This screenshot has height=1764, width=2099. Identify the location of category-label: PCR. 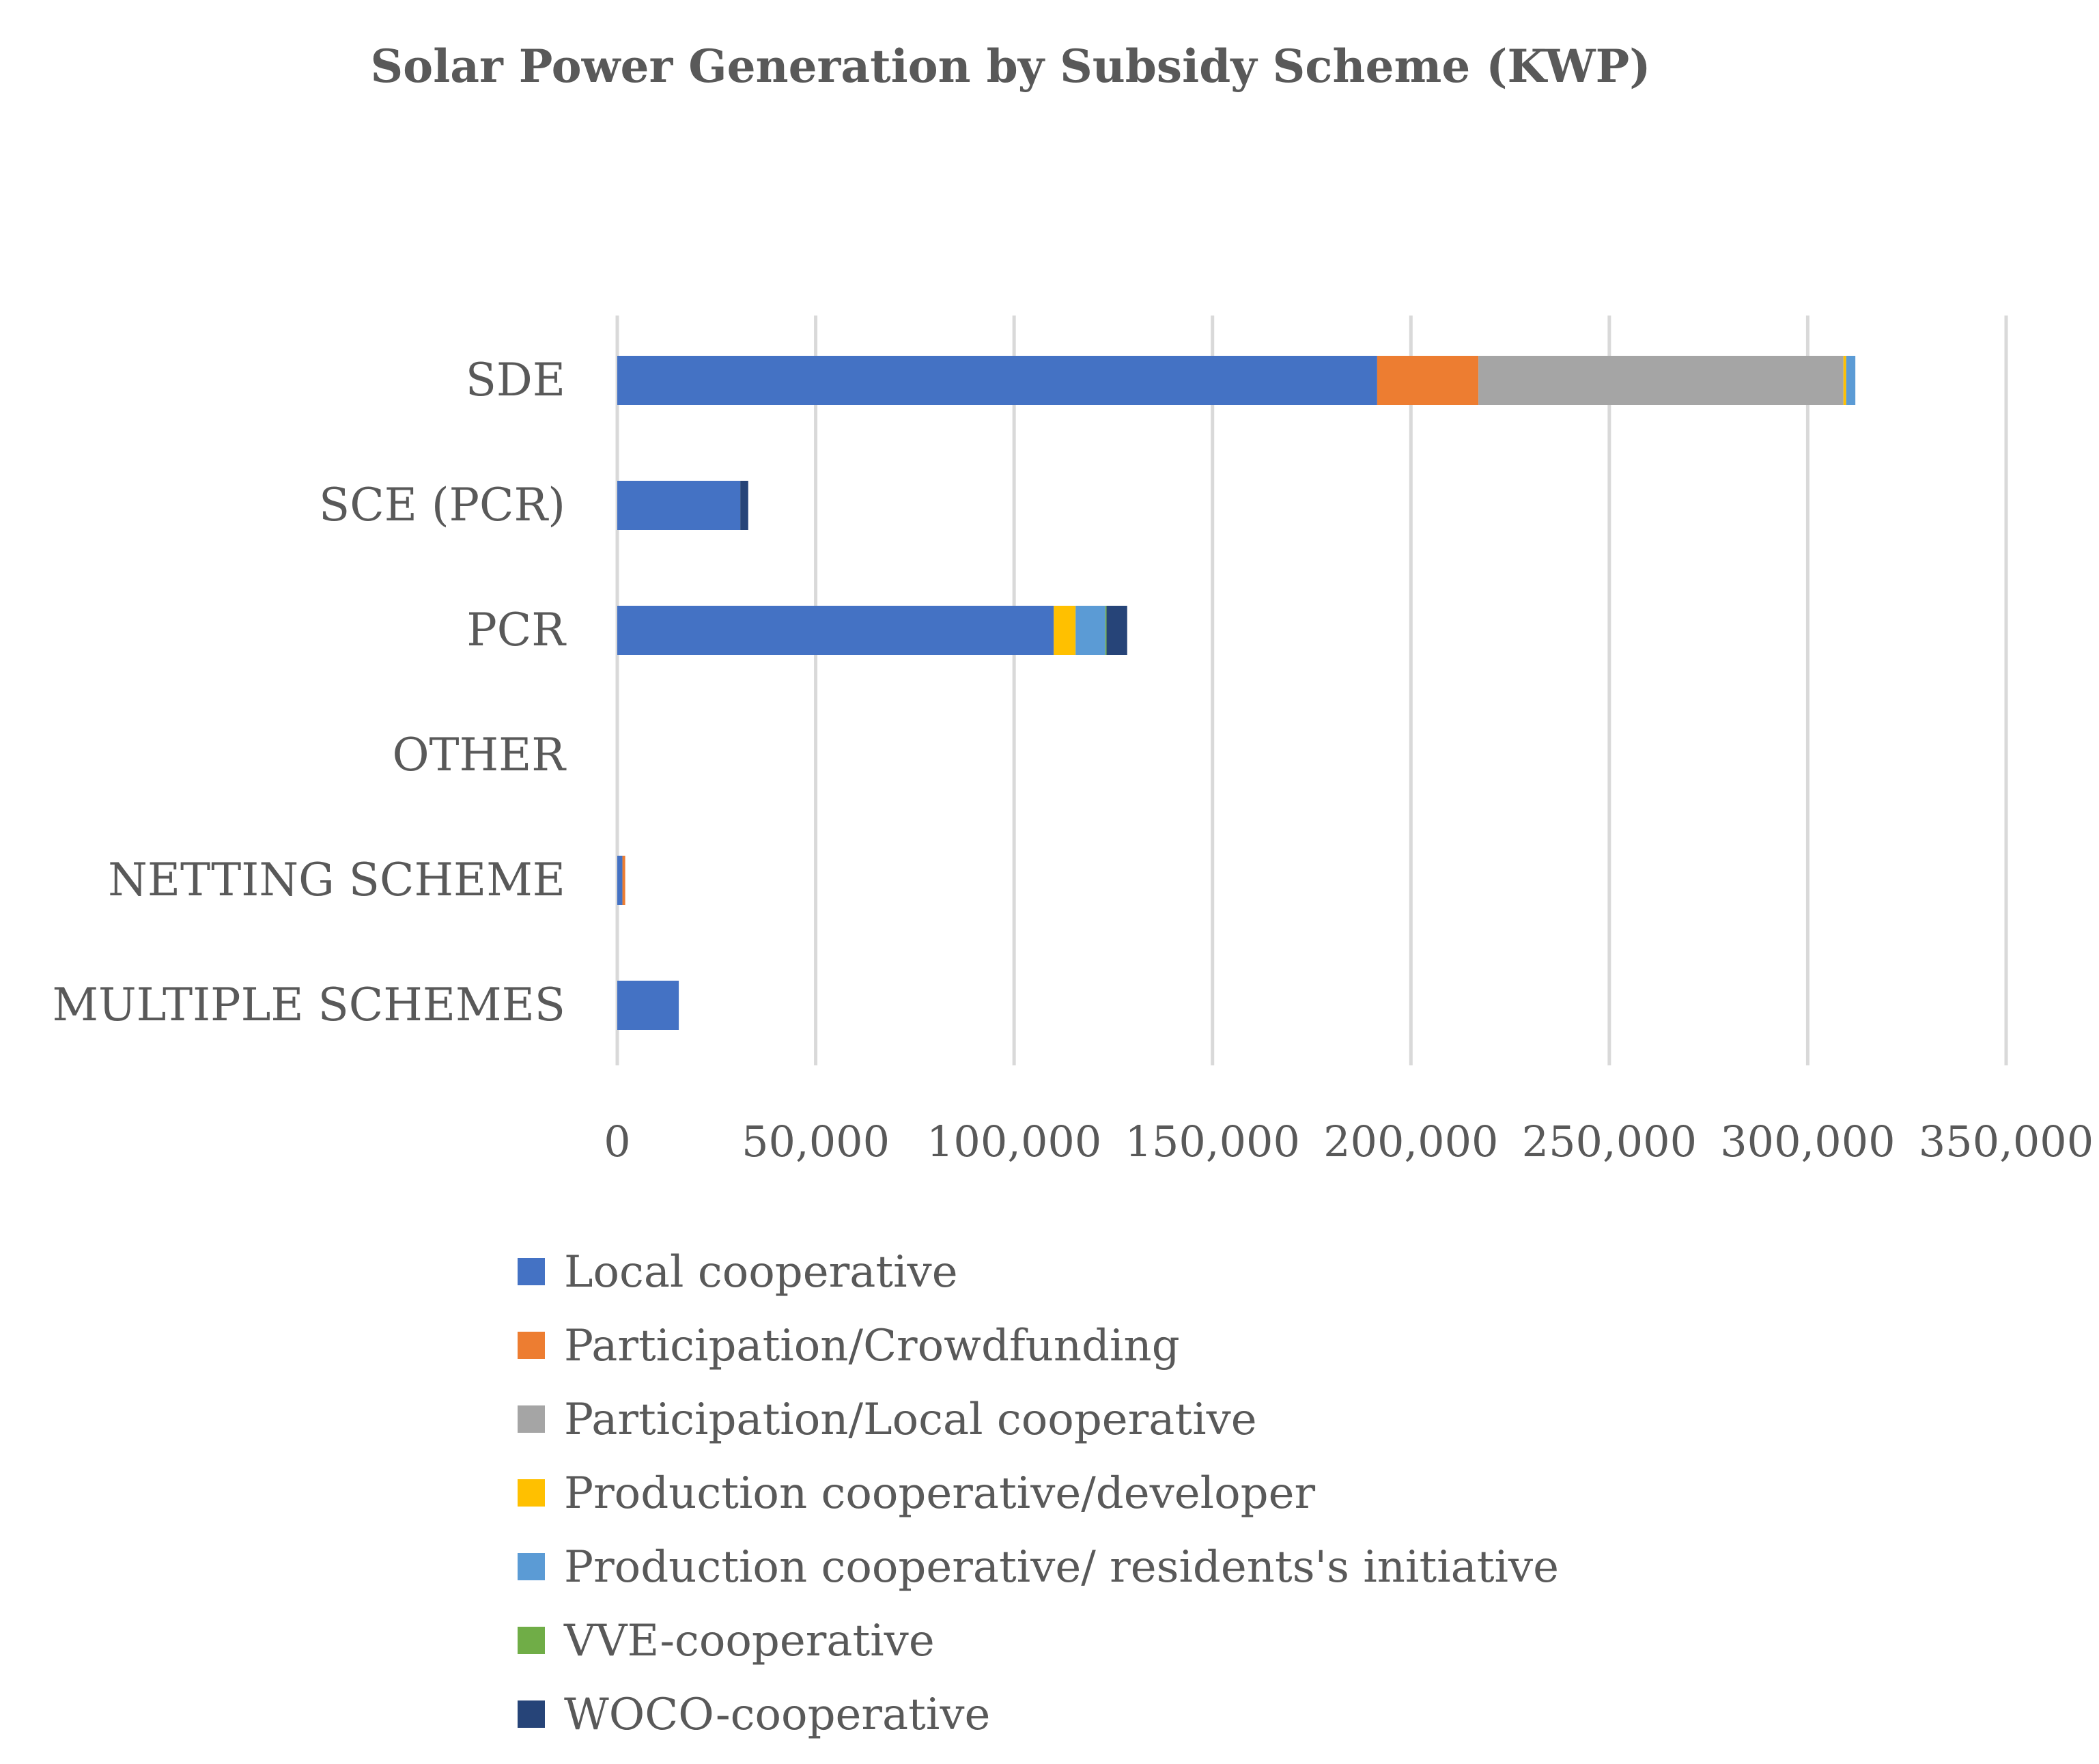
(516, 630).